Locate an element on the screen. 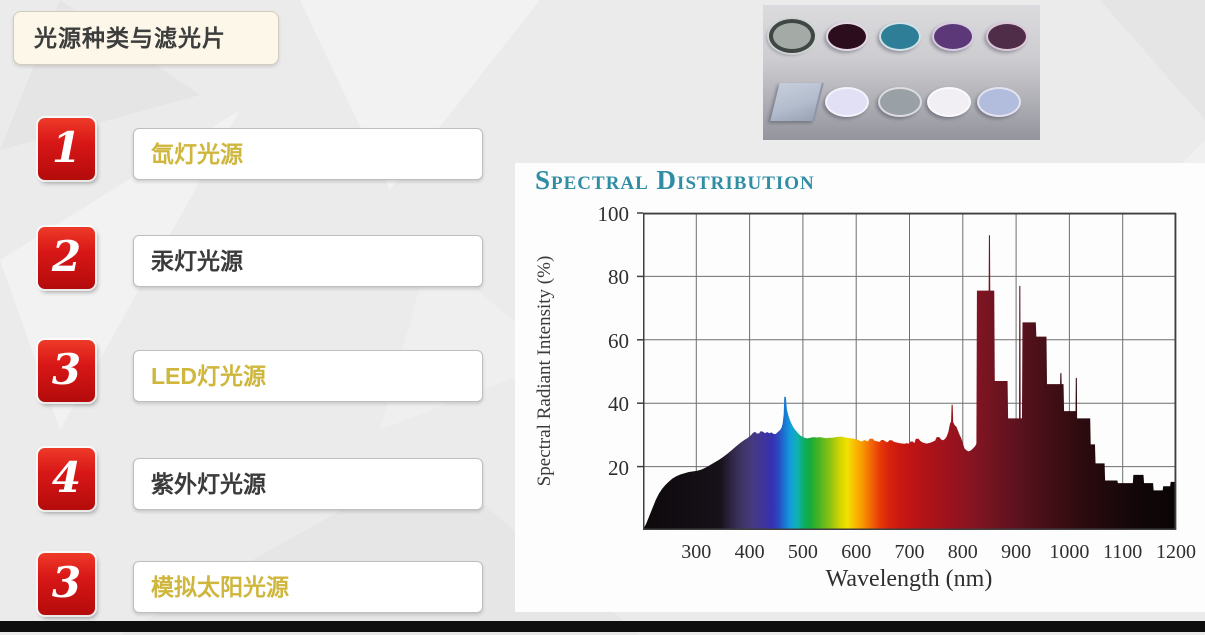 The width and height of the screenshot is (1205, 635). item-label: LED灯光源 is located at coordinates (208, 376).